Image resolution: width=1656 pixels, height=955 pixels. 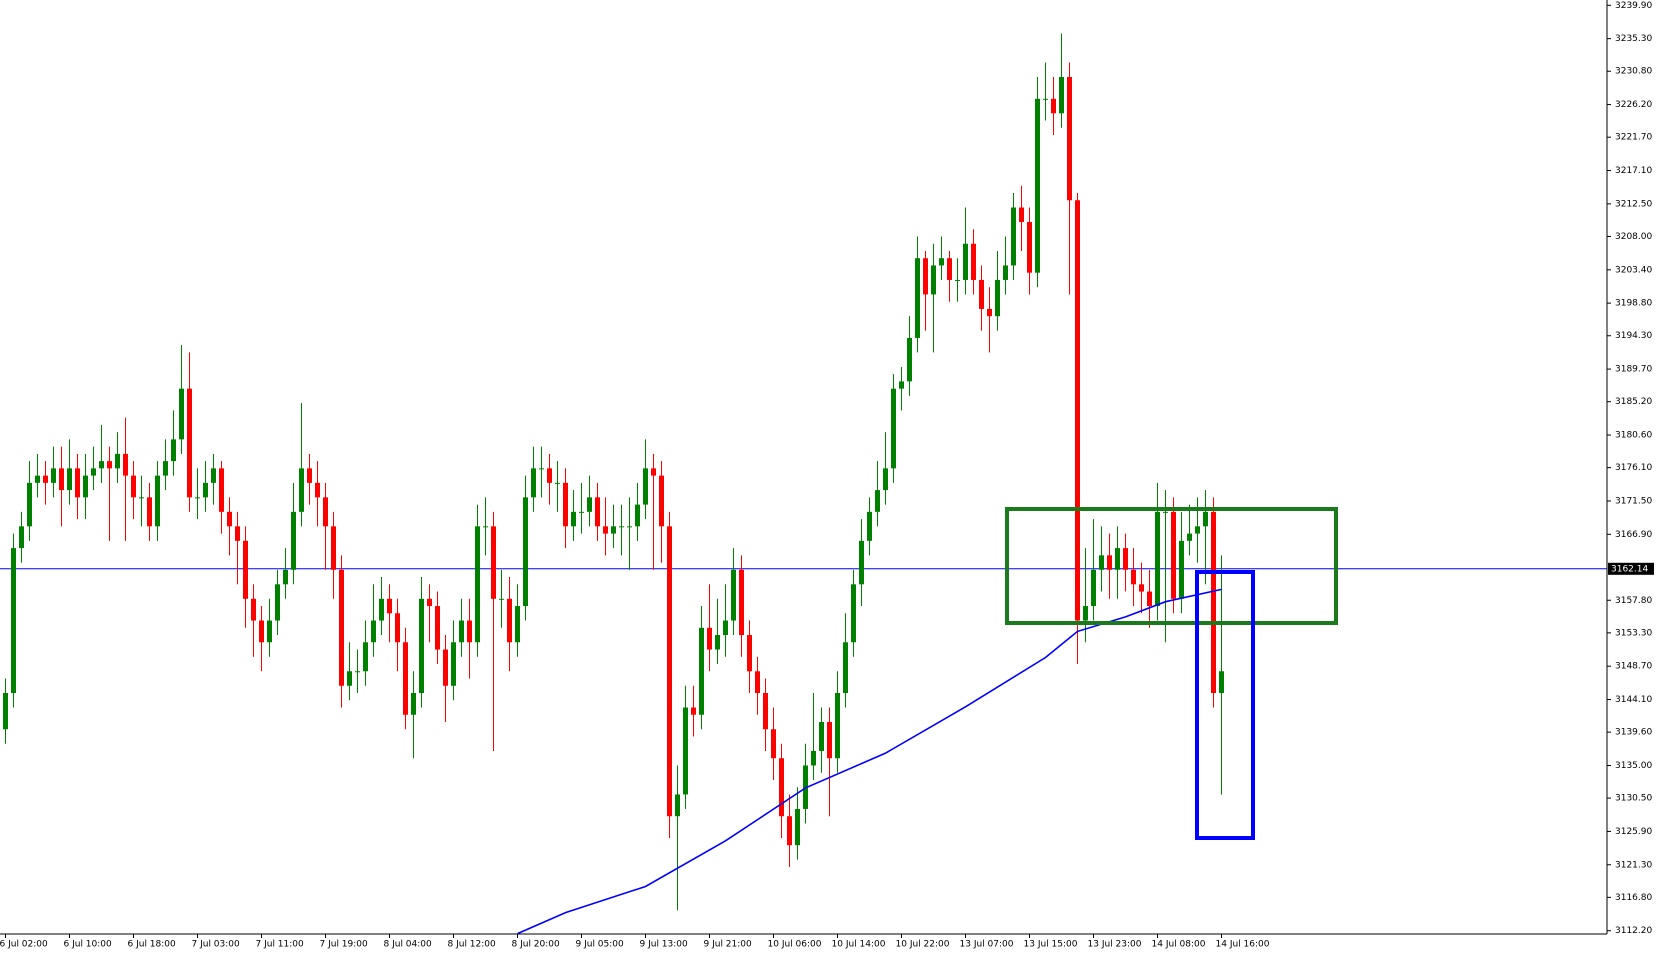 I want to click on y-tick-label: 3194.30, so click(x=1633, y=336).